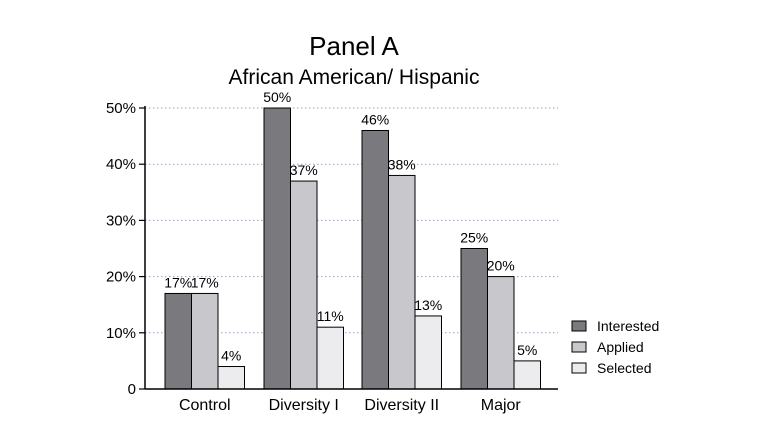 This screenshot has width=774, height=429. What do you see at coordinates (178, 282) in the screenshot?
I see `data-label-interested-control: 17%` at bounding box center [178, 282].